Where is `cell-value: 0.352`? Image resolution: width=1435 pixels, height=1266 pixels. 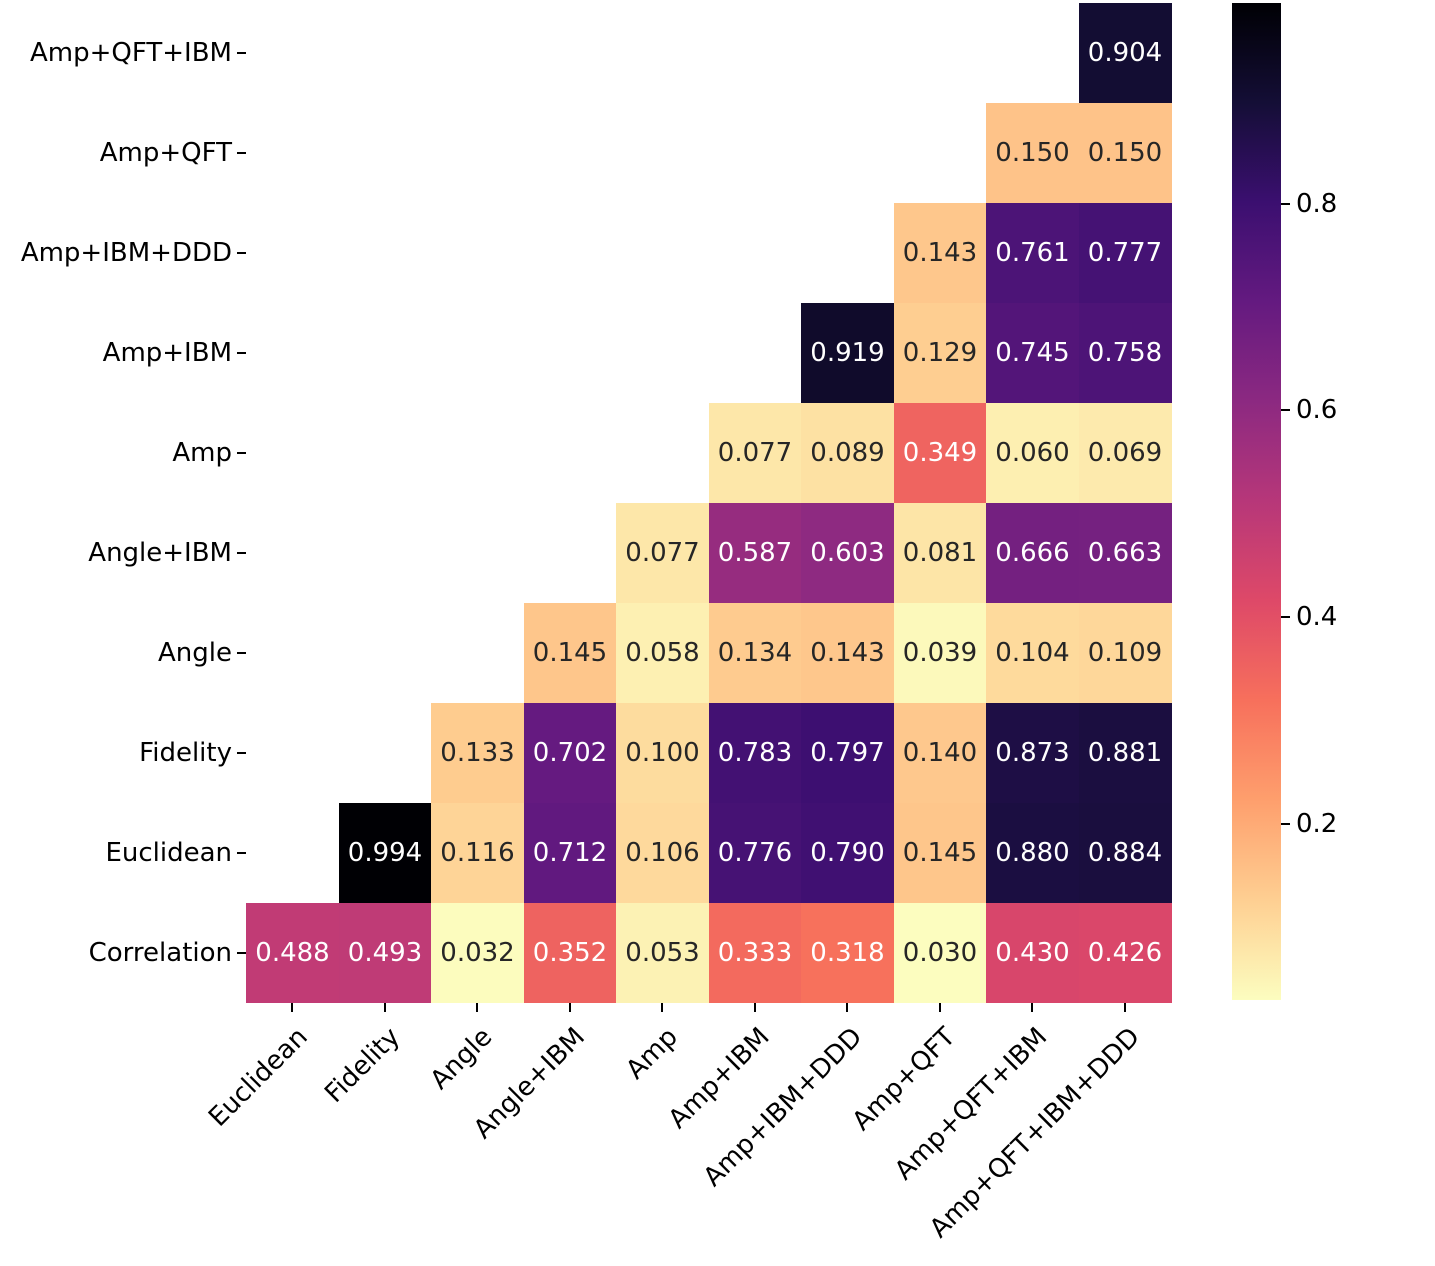 cell-value: 0.352 is located at coordinates (570, 953).